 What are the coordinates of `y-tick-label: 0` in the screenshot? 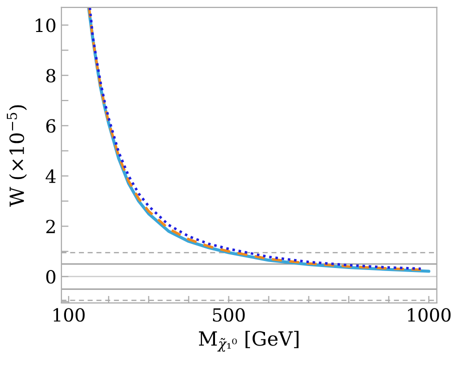 It's located at (51, 277).